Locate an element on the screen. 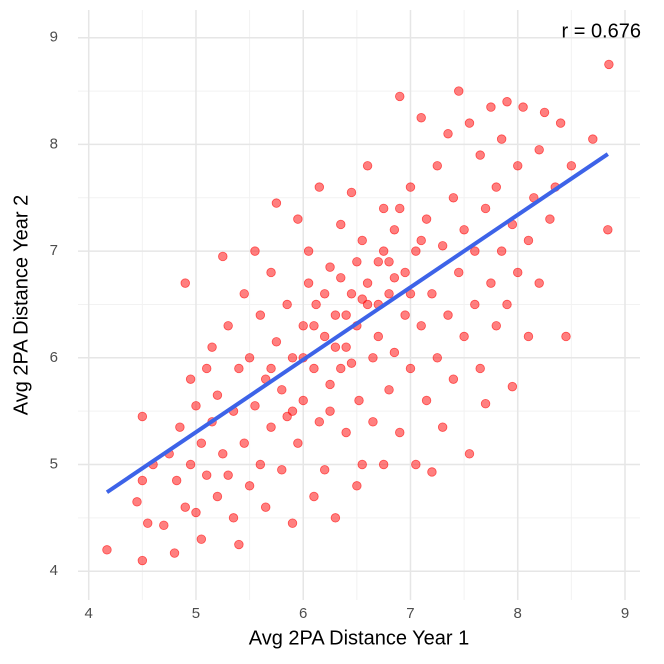  x-axis-title: Avg 2PA Distance Year 1 is located at coordinates (359, 638).